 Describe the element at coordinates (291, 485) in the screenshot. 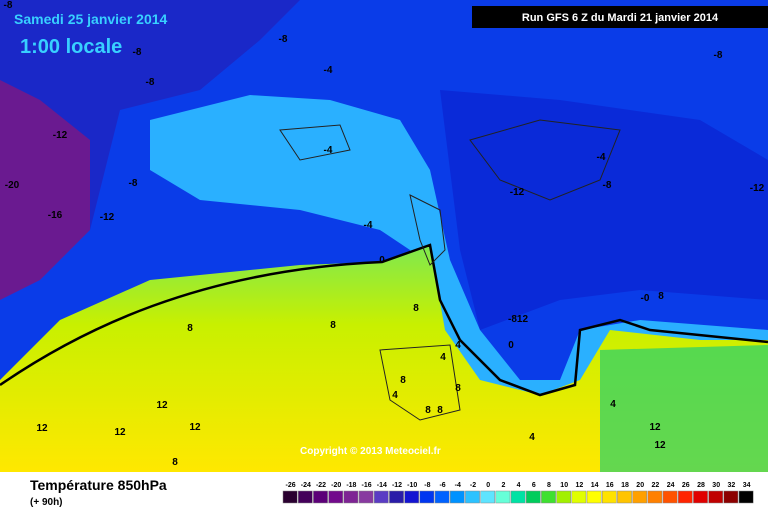

I see `colorbar-tick-label: -26` at that location.